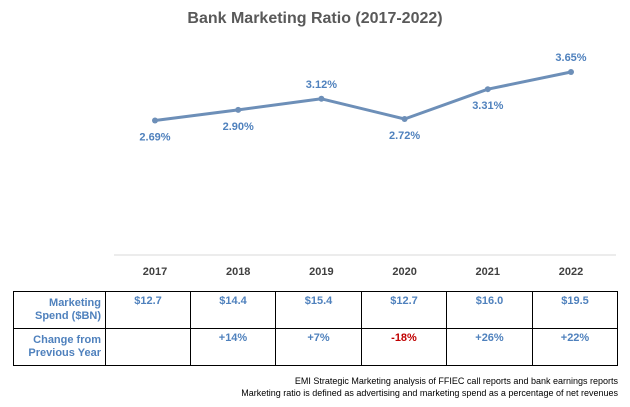 The height and width of the screenshot is (407, 630). What do you see at coordinates (321, 272) in the screenshot?
I see `x-tick-2019: 2019` at bounding box center [321, 272].